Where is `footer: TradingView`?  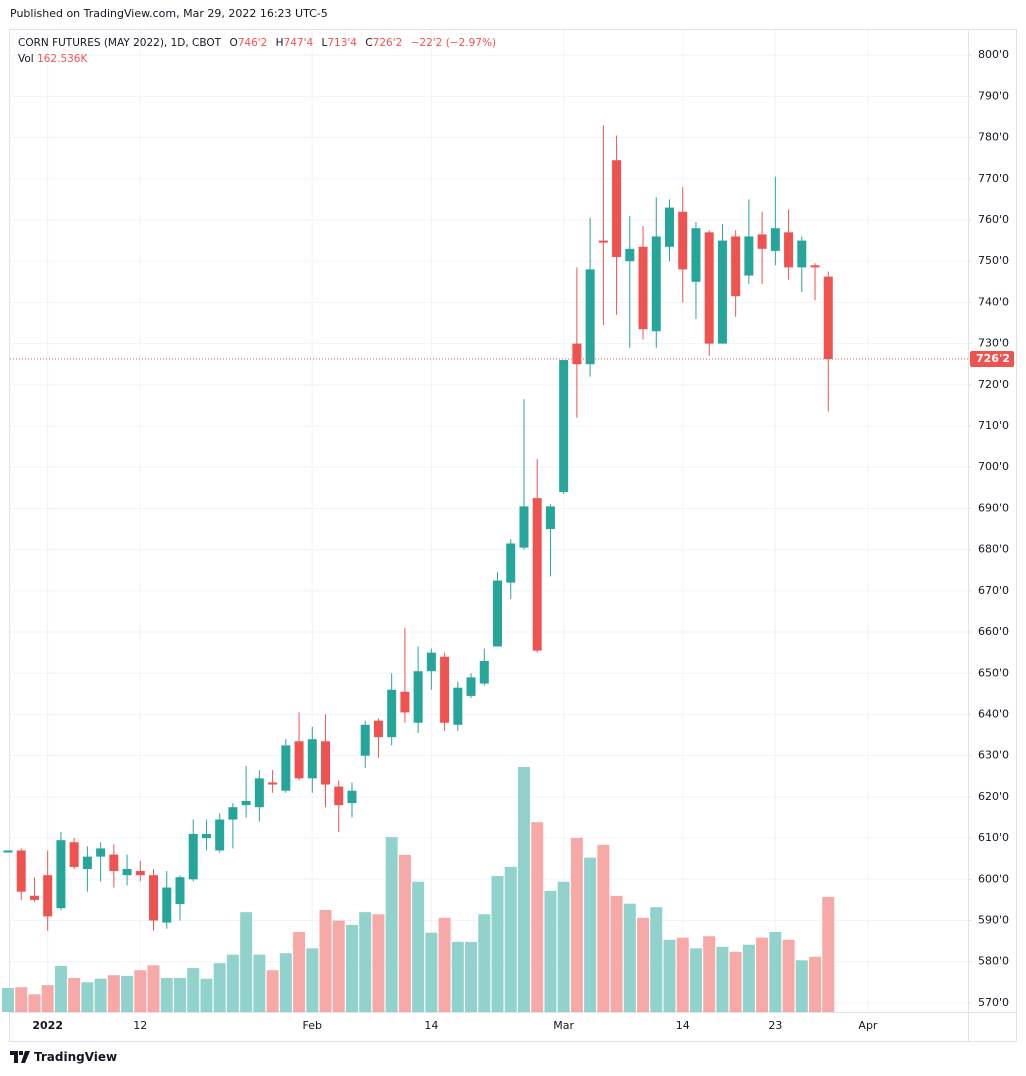
footer: TradingView is located at coordinates (63, 1057).